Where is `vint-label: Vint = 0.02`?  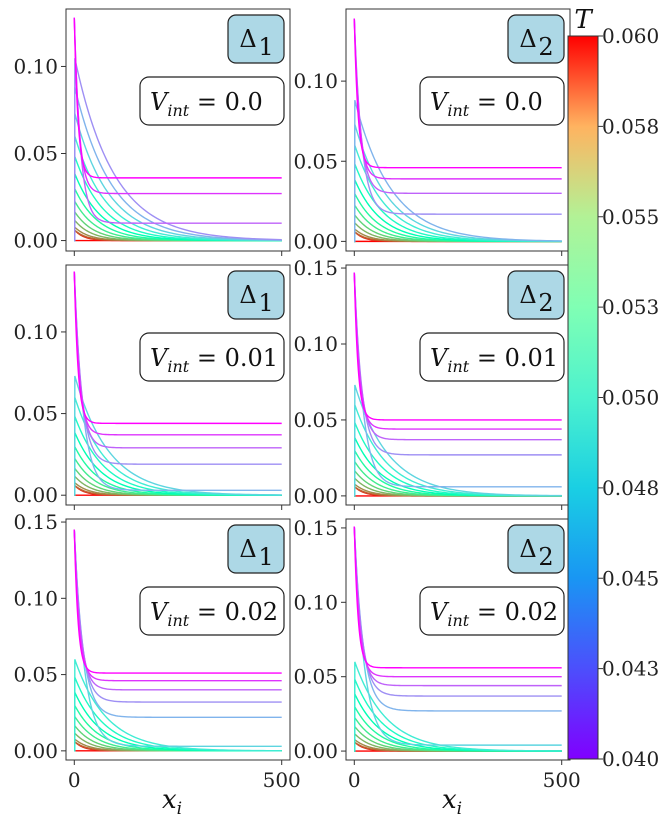 vint-label: Vint = 0.02 is located at coordinates (214, 614).